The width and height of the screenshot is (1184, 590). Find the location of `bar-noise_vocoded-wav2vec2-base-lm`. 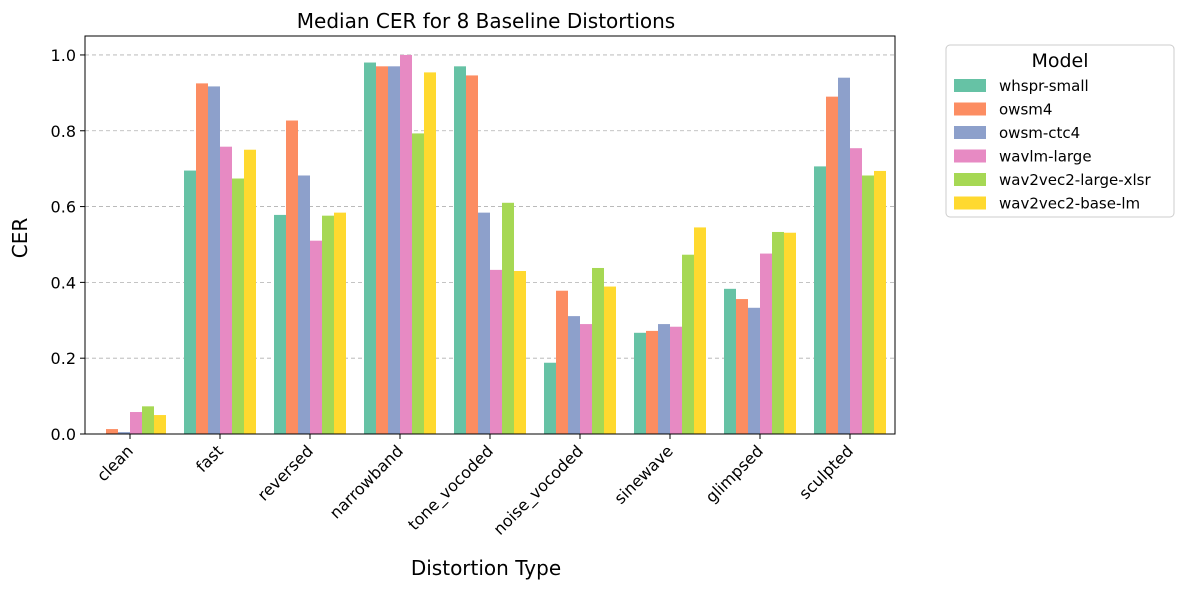

bar-noise_vocoded-wav2vec2-base-lm is located at coordinates (610, 360).